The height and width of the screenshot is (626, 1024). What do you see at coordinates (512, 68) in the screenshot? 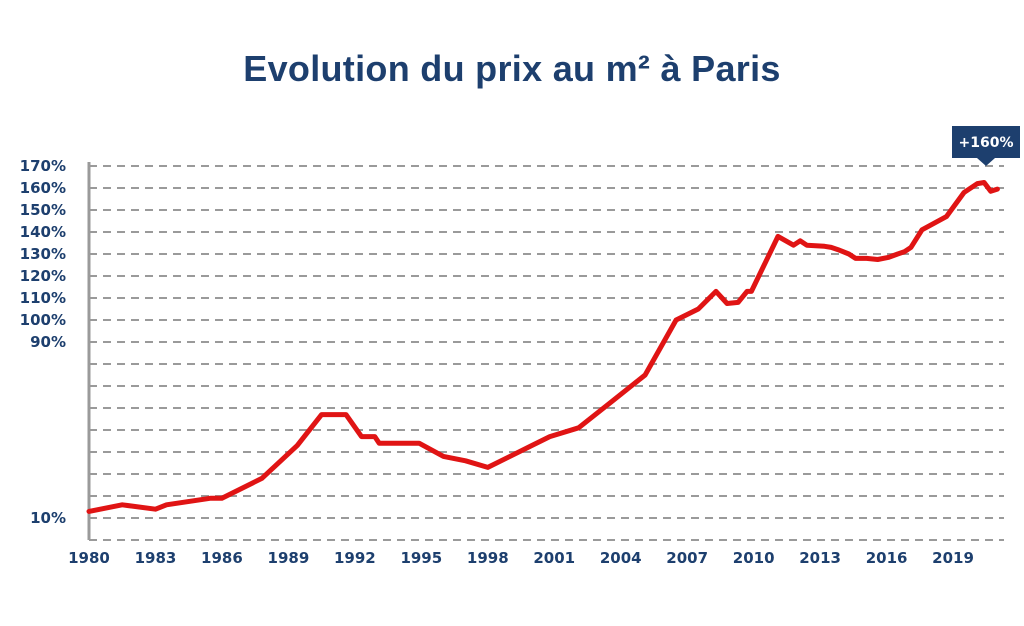
I see `chart-title: Evolution du prix au m² à Paris` at bounding box center [512, 68].